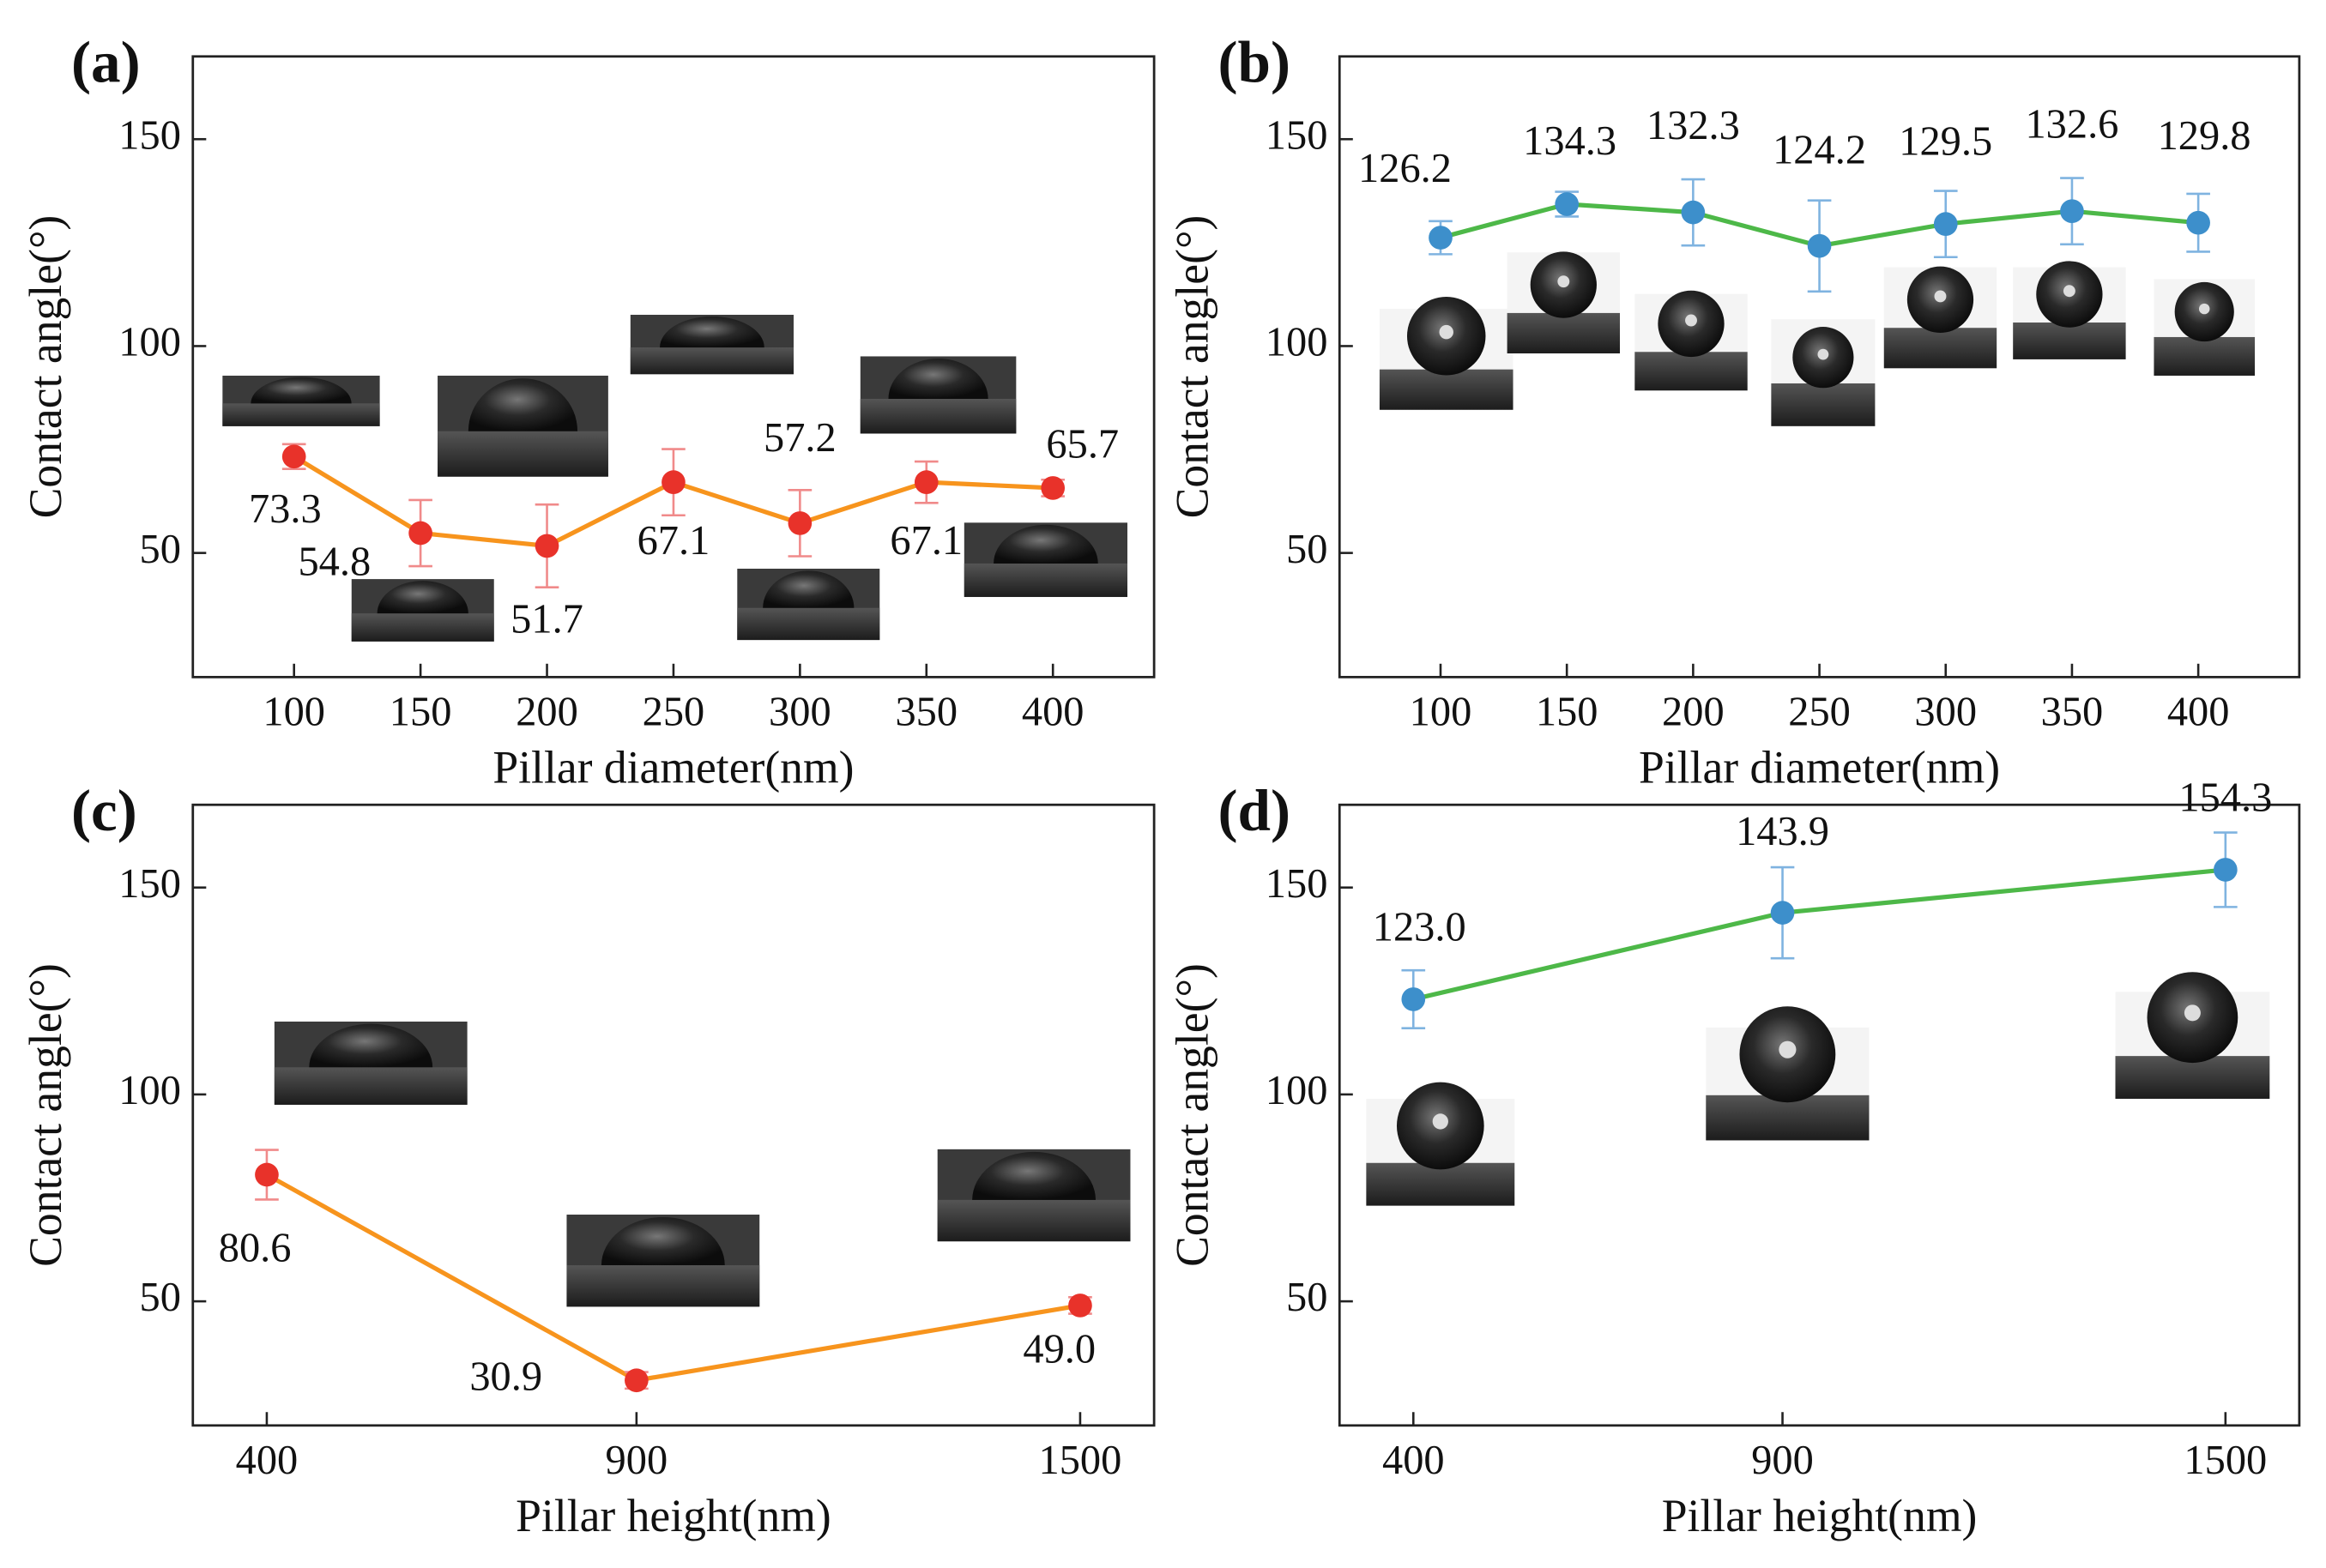 Image resolution: width=2326 pixels, height=1568 pixels. I want to click on x-axis-label: Pillar height(nm), so click(1820, 1515).